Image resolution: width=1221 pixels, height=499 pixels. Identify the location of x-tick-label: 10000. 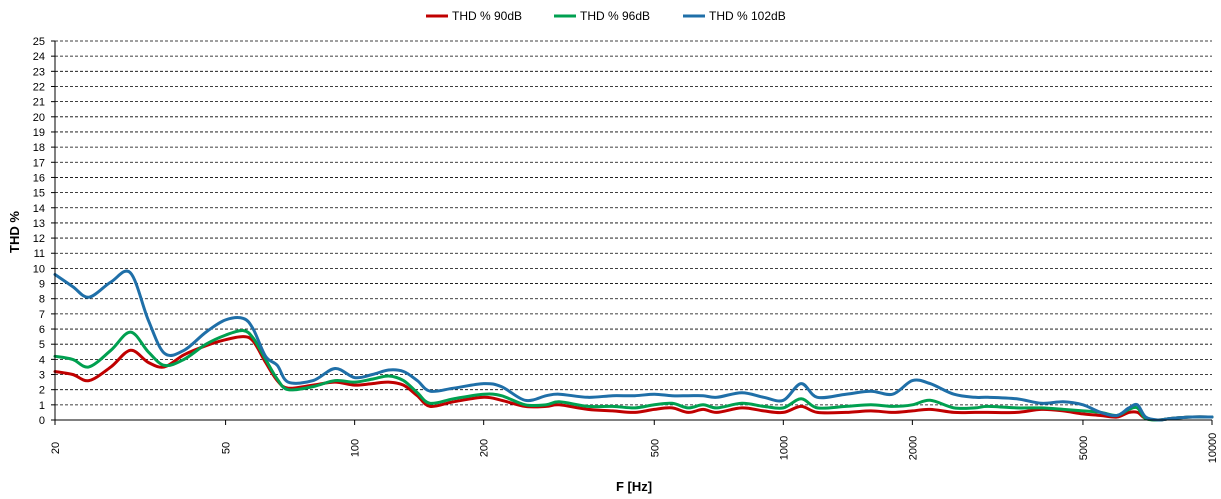
(1213, 448).